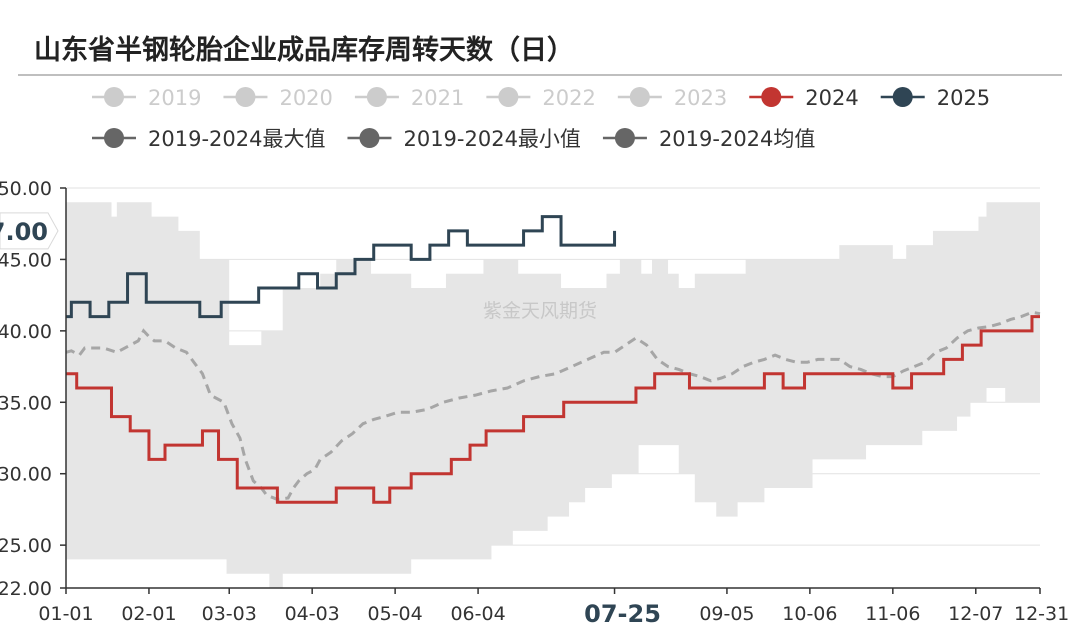 This screenshot has width=1080, height=635. What do you see at coordinates (726, 614) in the screenshot?
I see `x-tick-label: 09-05` at bounding box center [726, 614].